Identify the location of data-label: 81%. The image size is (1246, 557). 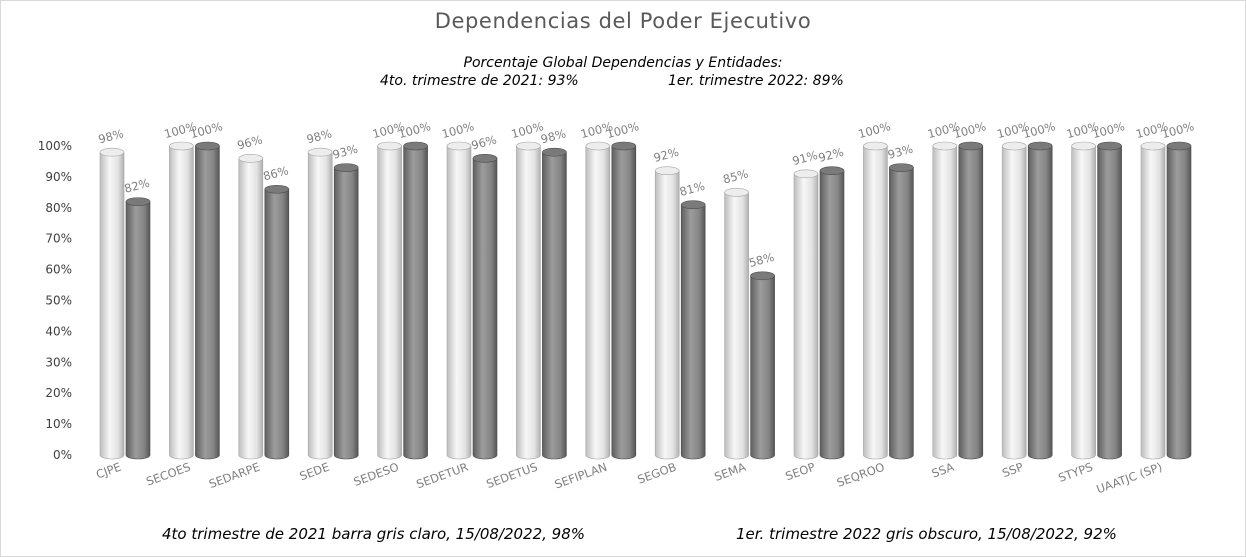
(692, 189).